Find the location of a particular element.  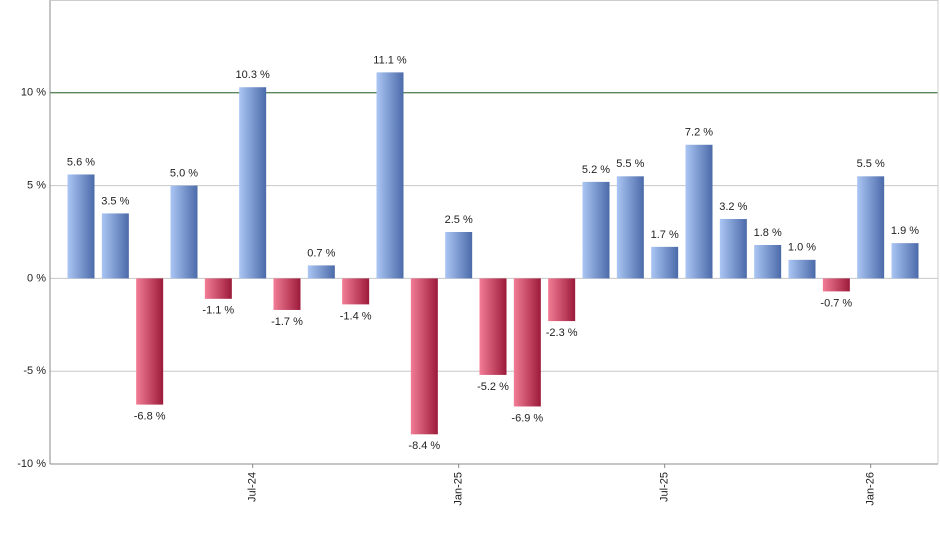

value-label: -5.2 % is located at coordinates (493, 387).